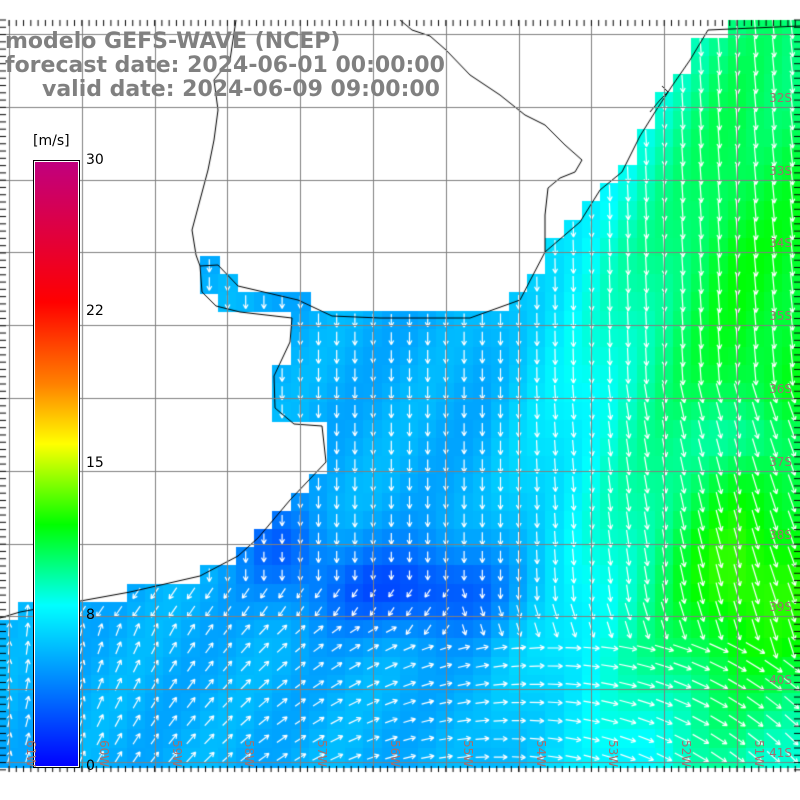  What do you see at coordinates (395, 754) in the screenshot?
I see `longitude-label: 56W` at bounding box center [395, 754].